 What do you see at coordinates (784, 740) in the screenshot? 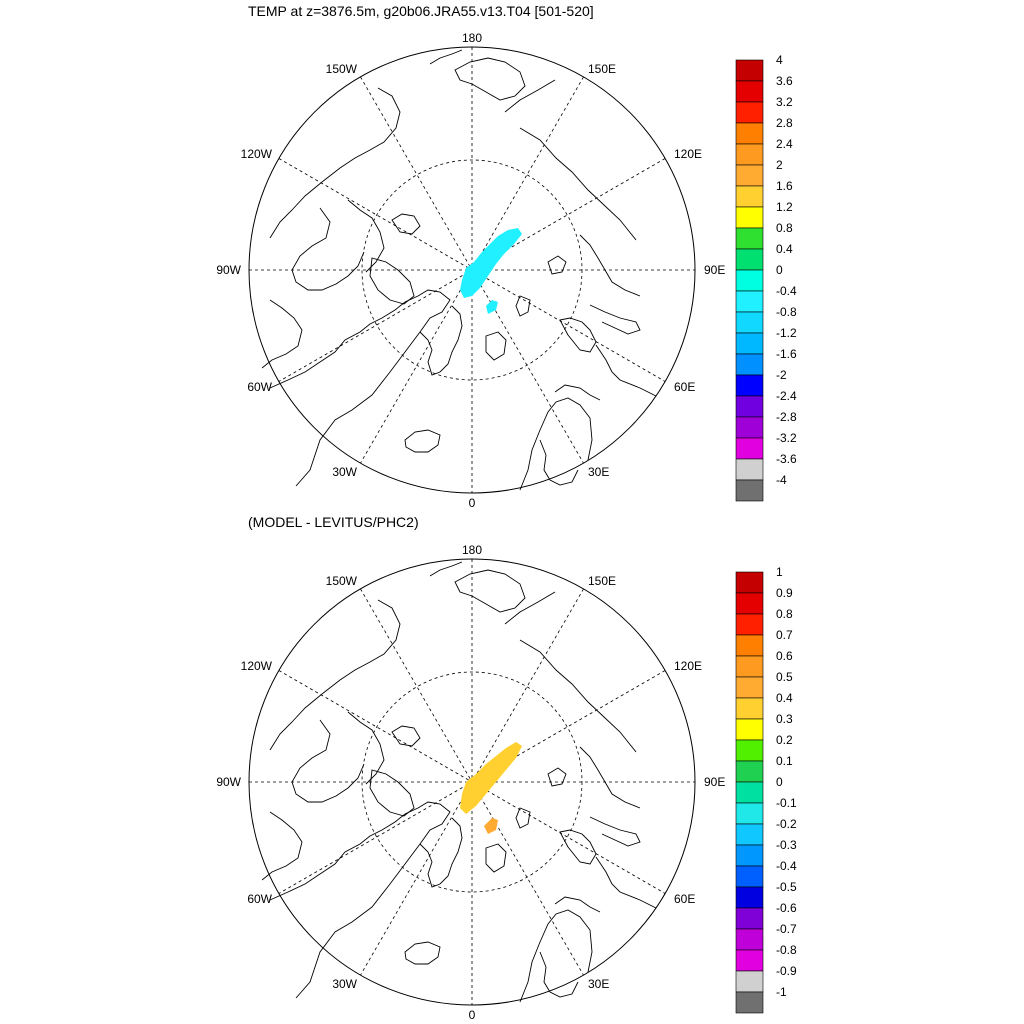
I see `colorbar-label: 0.2` at bounding box center [784, 740].